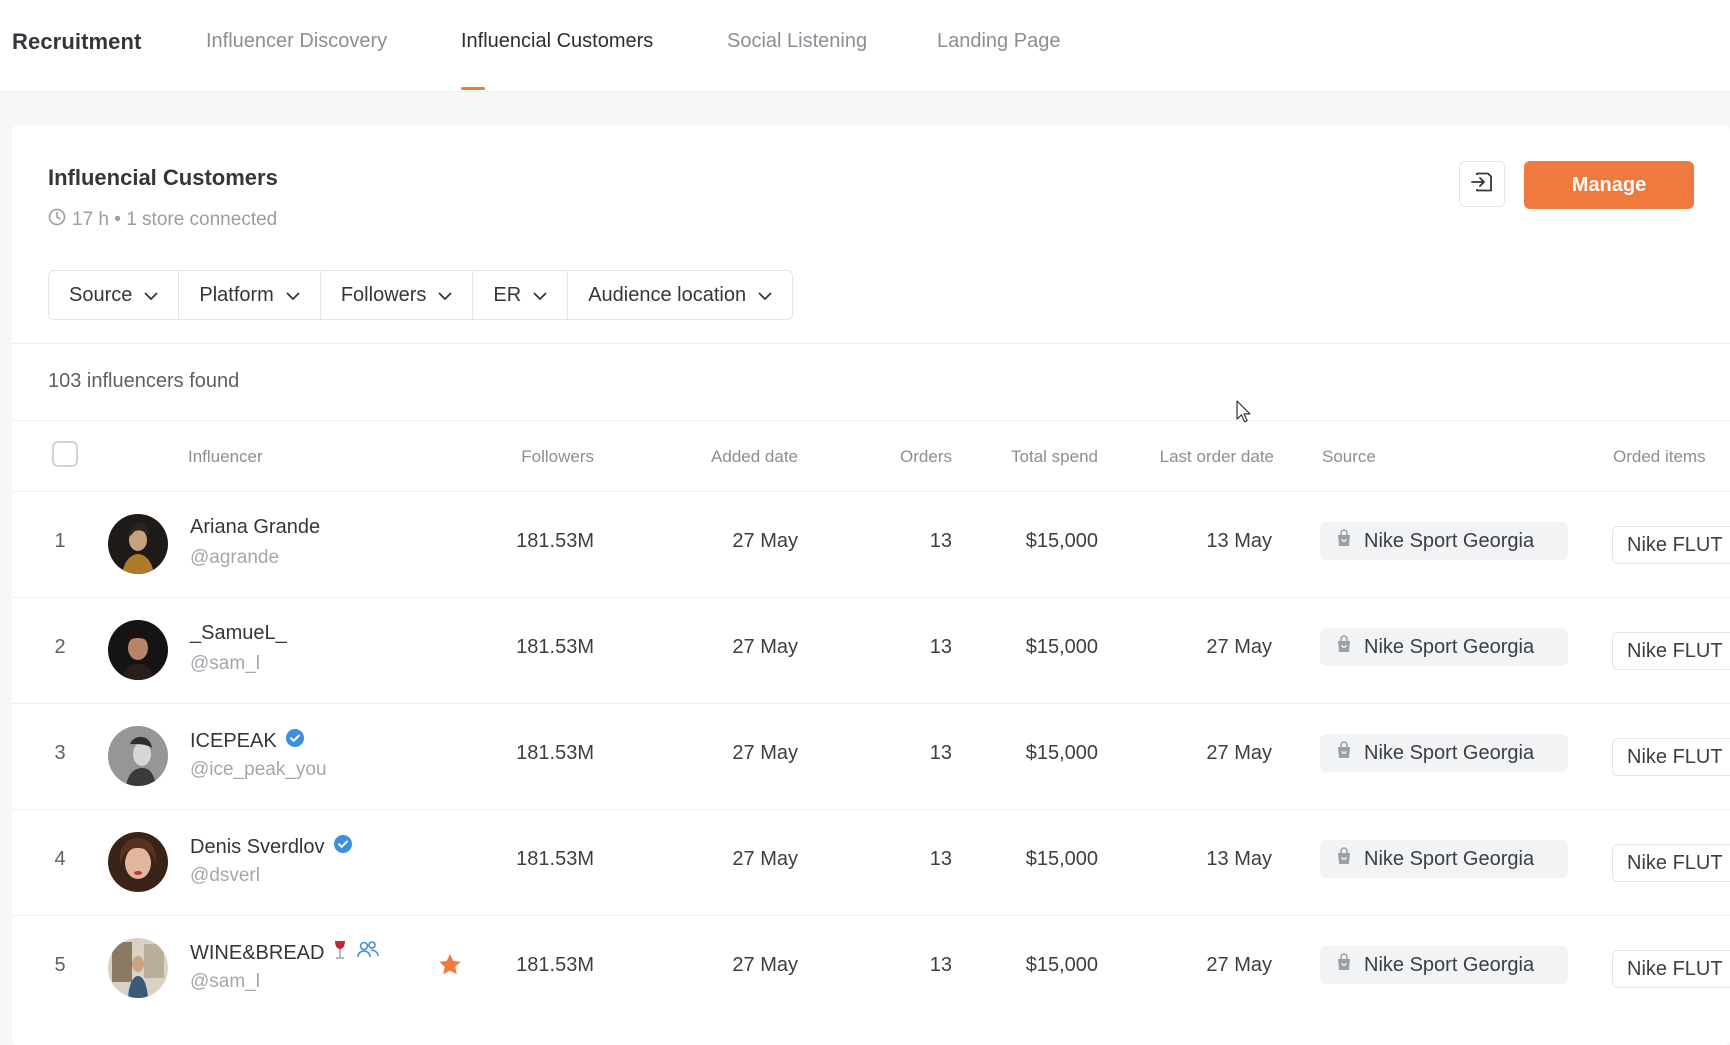 This screenshot has width=1730, height=1045. Describe the element at coordinates (65, 454) in the screenshot. I see `select-all-checkbox` at that location.